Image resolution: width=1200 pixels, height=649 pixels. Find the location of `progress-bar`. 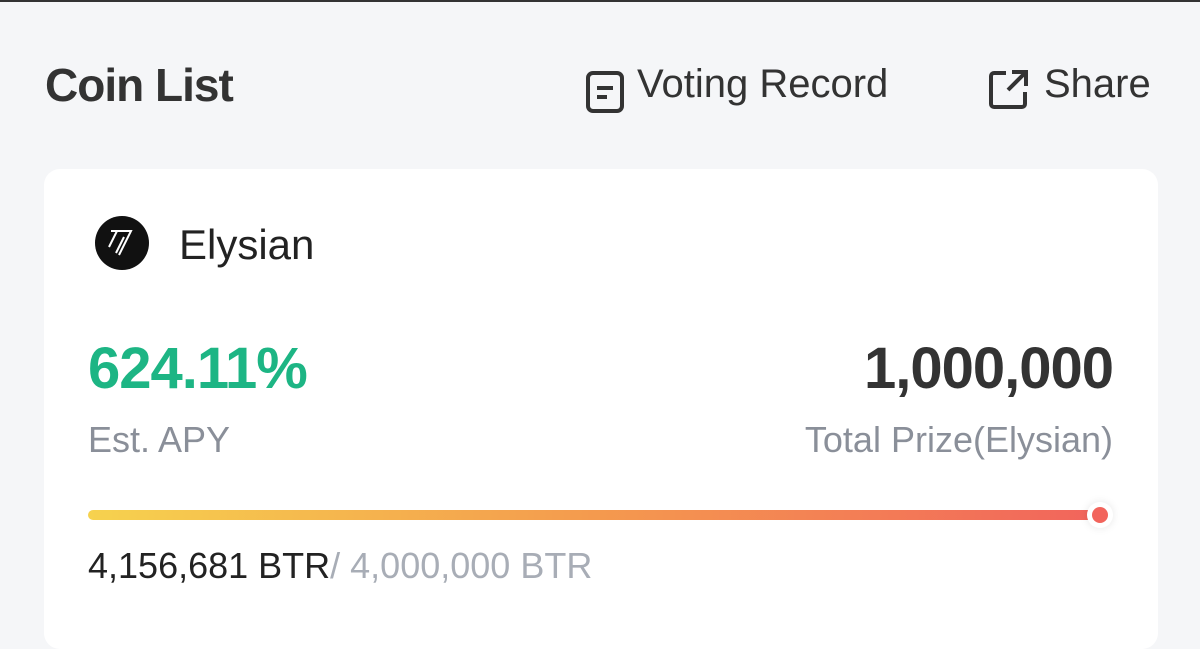

progress-bar is located at coordinates (594, 515).